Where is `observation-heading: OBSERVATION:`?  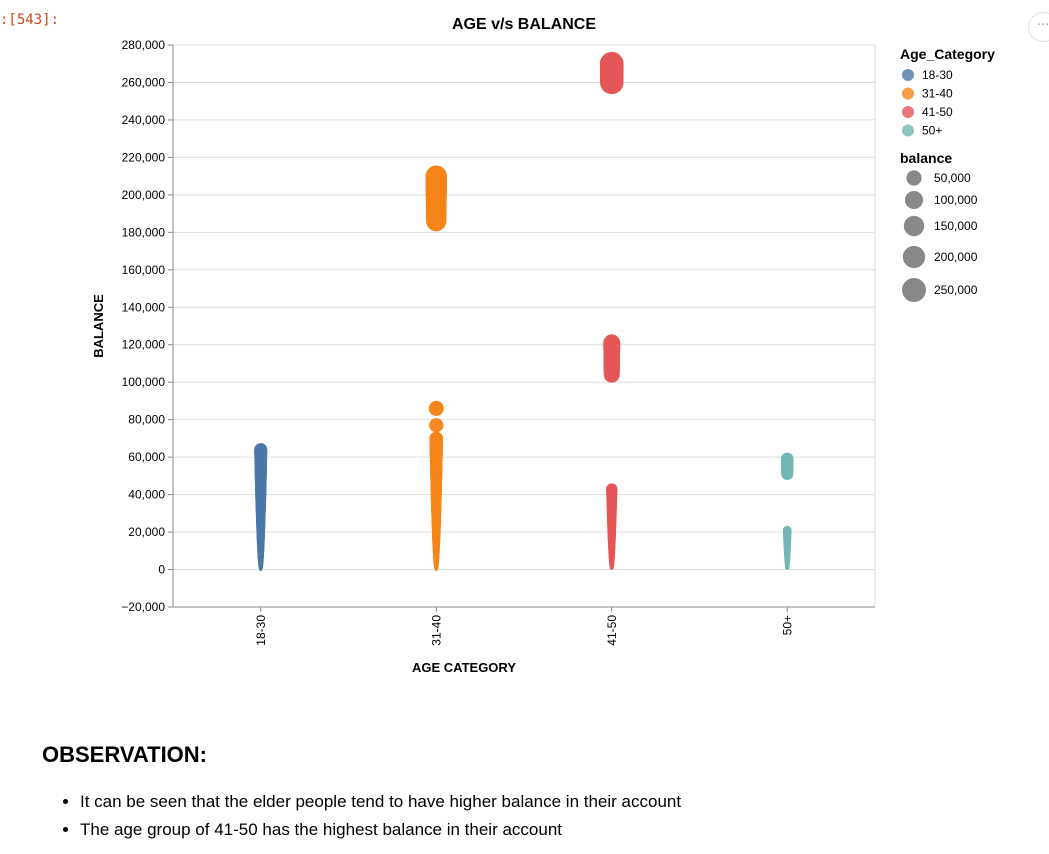 observation-heading: OBSERVATION: is located at coordinates (125, 754).